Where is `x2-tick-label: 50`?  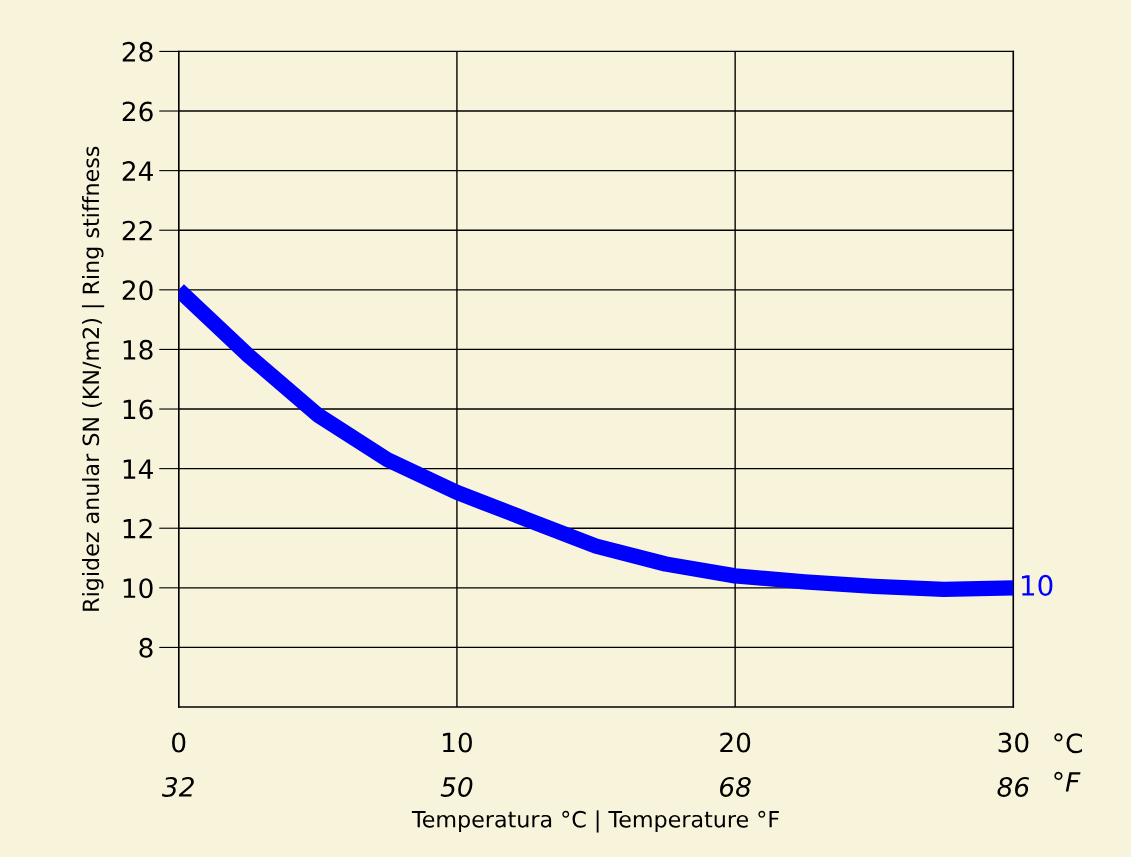
x2-tick-label: 50 is located at coordinates (456, 786).